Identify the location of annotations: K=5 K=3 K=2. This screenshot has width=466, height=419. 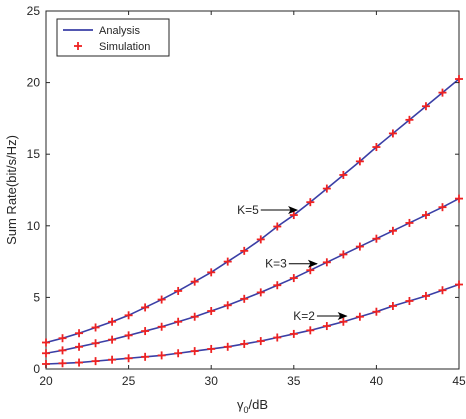
(292, 263).